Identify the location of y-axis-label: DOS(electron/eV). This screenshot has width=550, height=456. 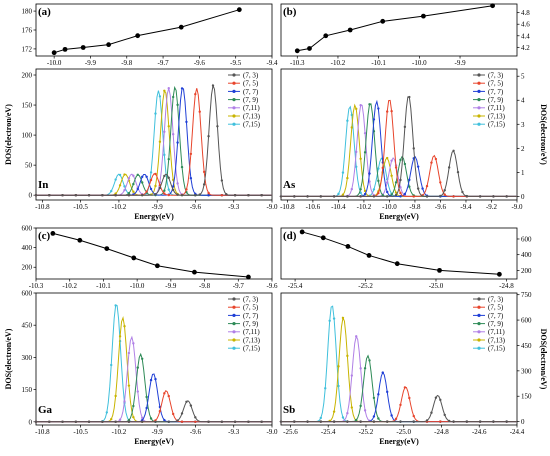
(8, 134).